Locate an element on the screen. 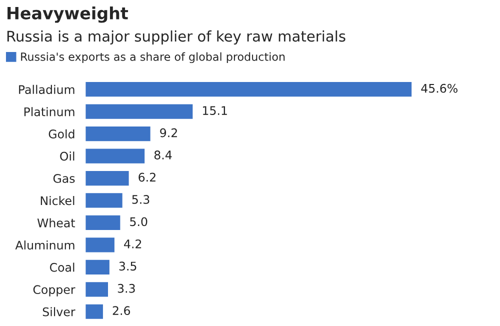 The height and width of the screenshot is (326, 500). data-label: 15.1 is located at coordinates (215, 111).